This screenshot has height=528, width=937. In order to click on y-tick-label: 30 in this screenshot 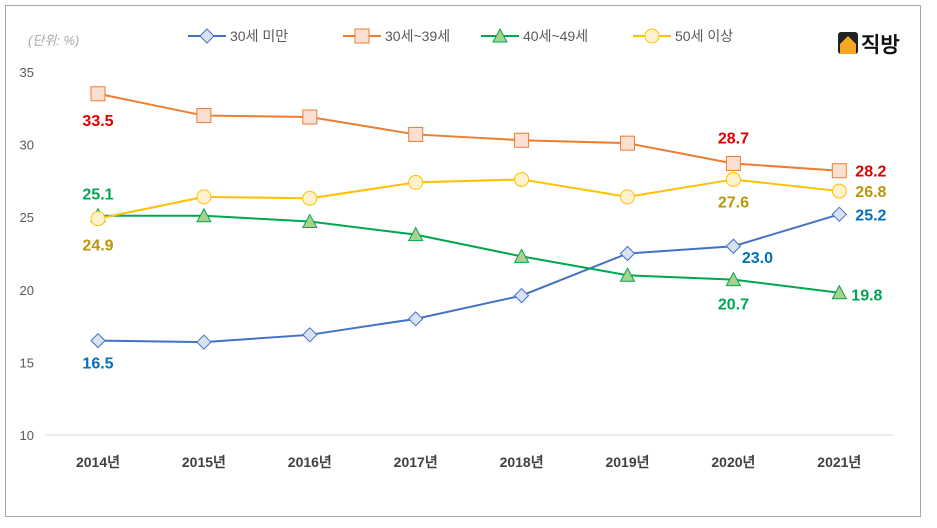, I will do `click(27, 145)`.